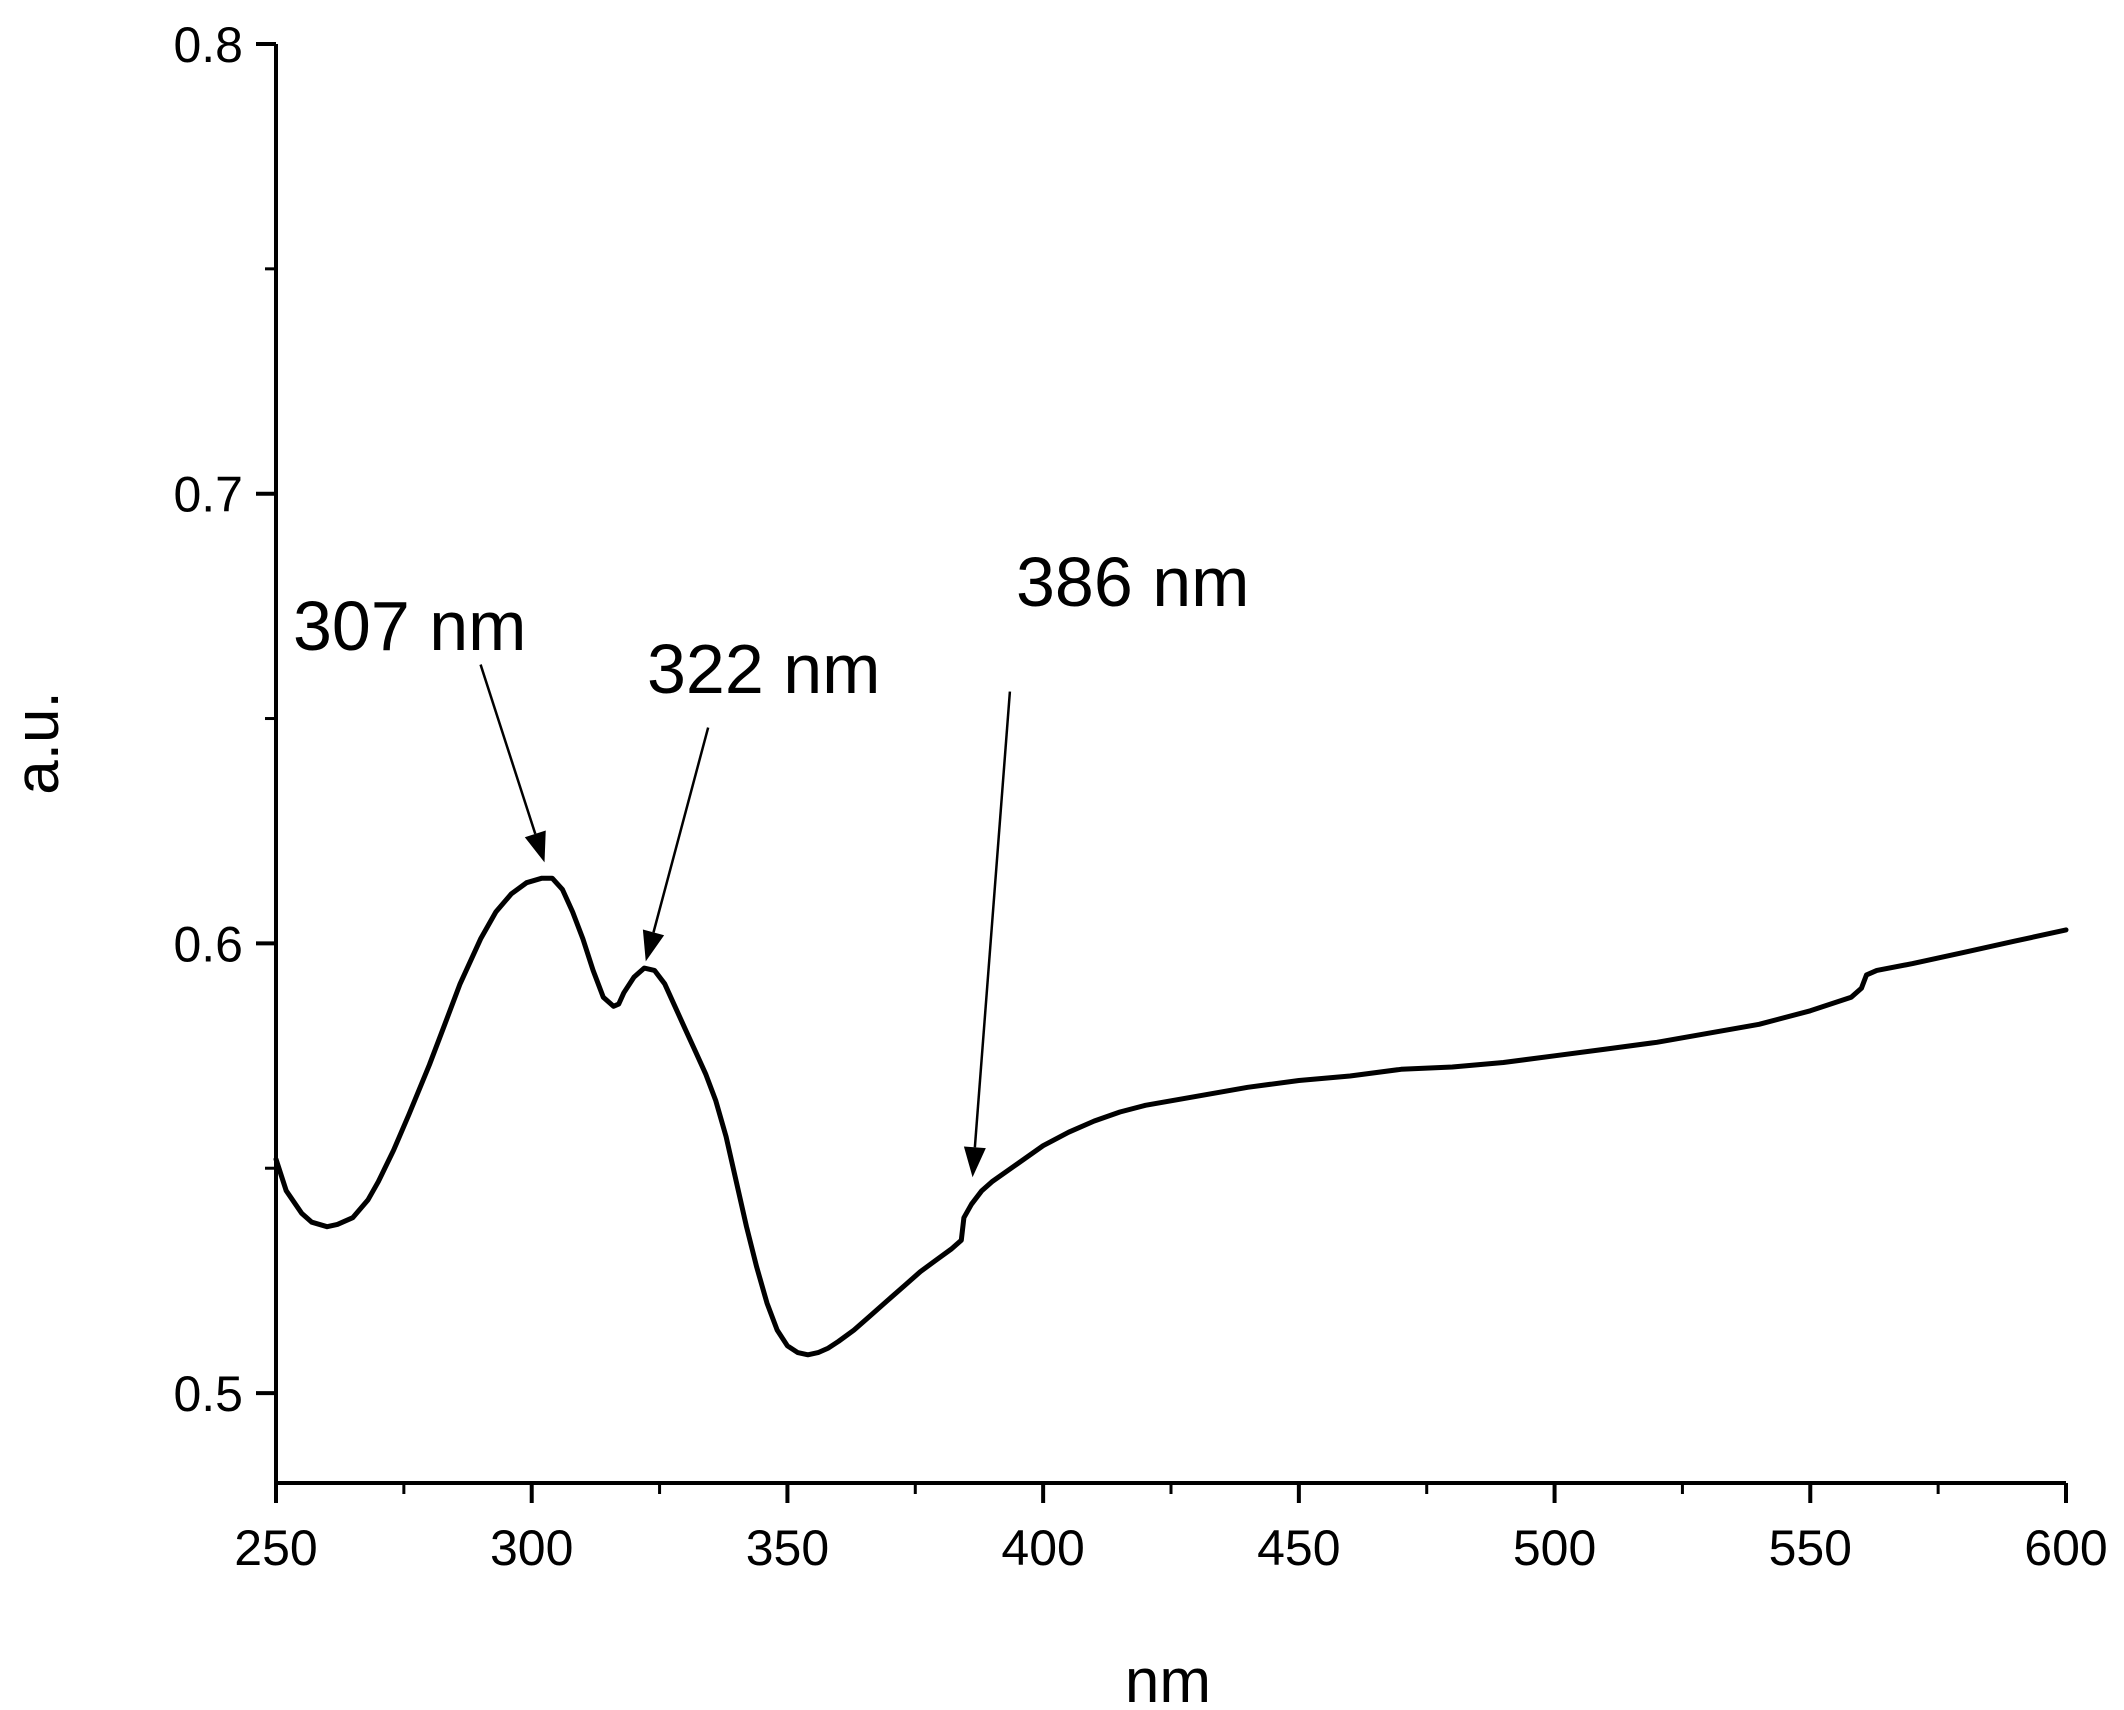  Describe the element at coordinates (1042, 1548) in the screenshot. I see `x-tick-label: 400` at that location.